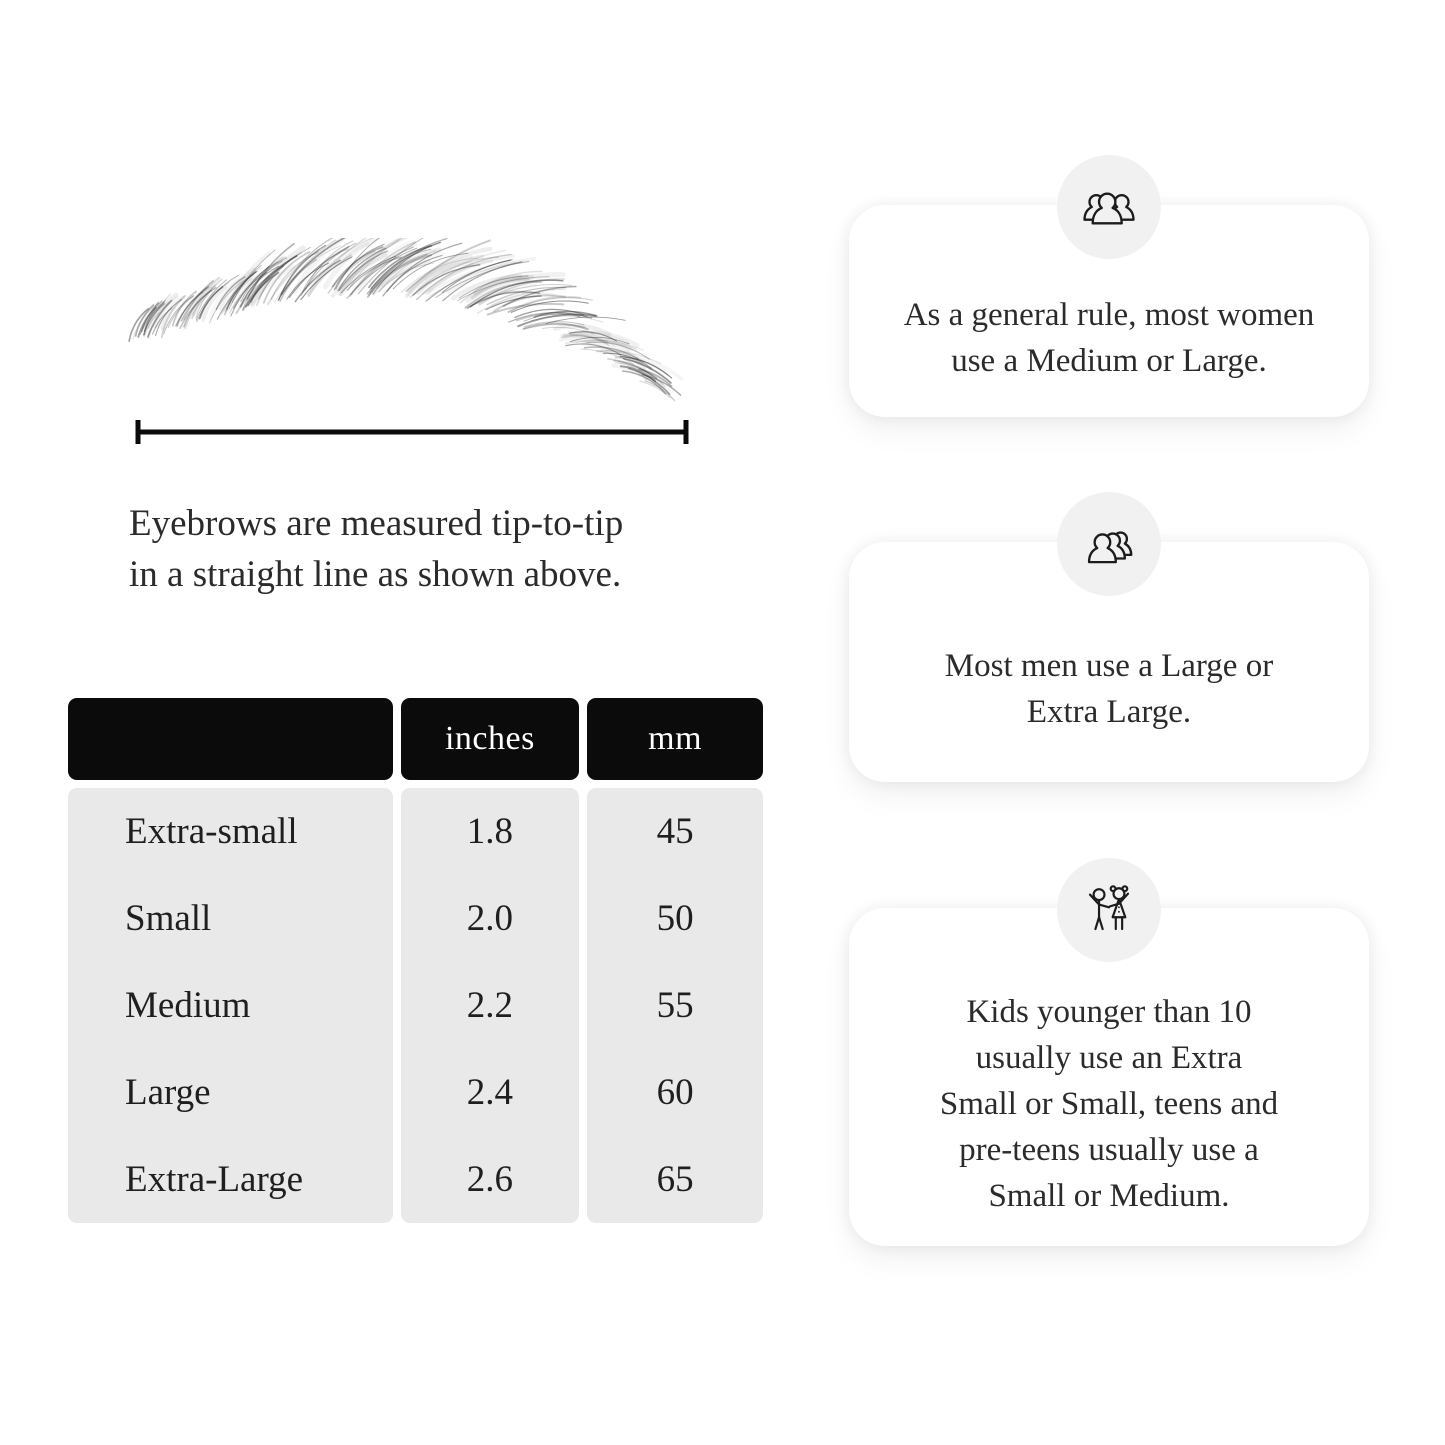  I want to click on women-group-icon, so click(1109, 207).